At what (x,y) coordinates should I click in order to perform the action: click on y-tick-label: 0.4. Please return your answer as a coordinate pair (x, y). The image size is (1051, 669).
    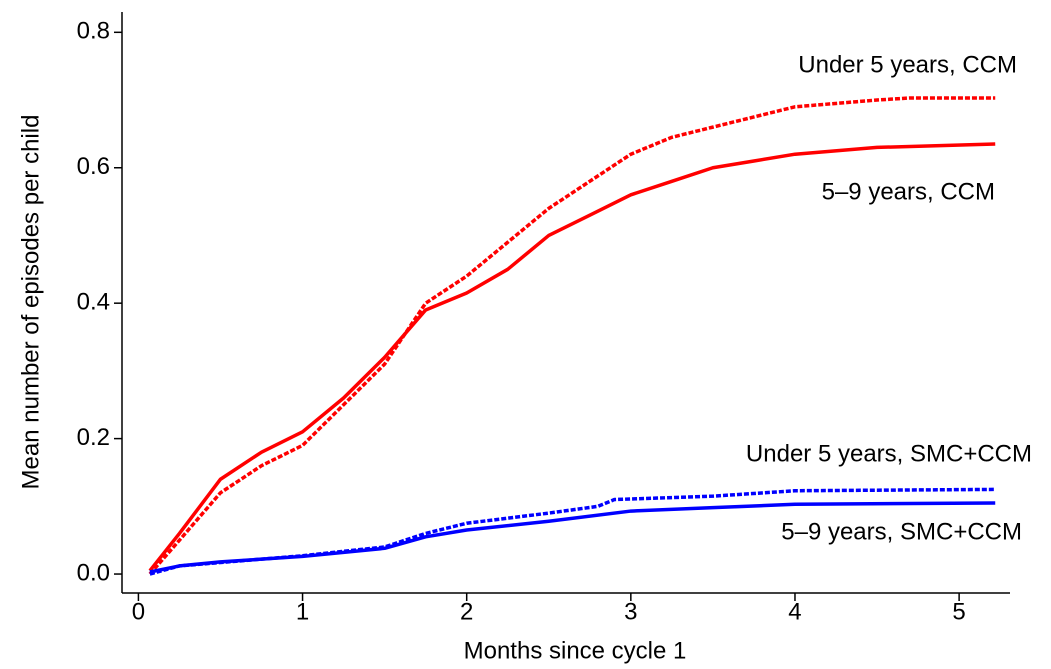
    Looking at the image, I should click on (93, 302).